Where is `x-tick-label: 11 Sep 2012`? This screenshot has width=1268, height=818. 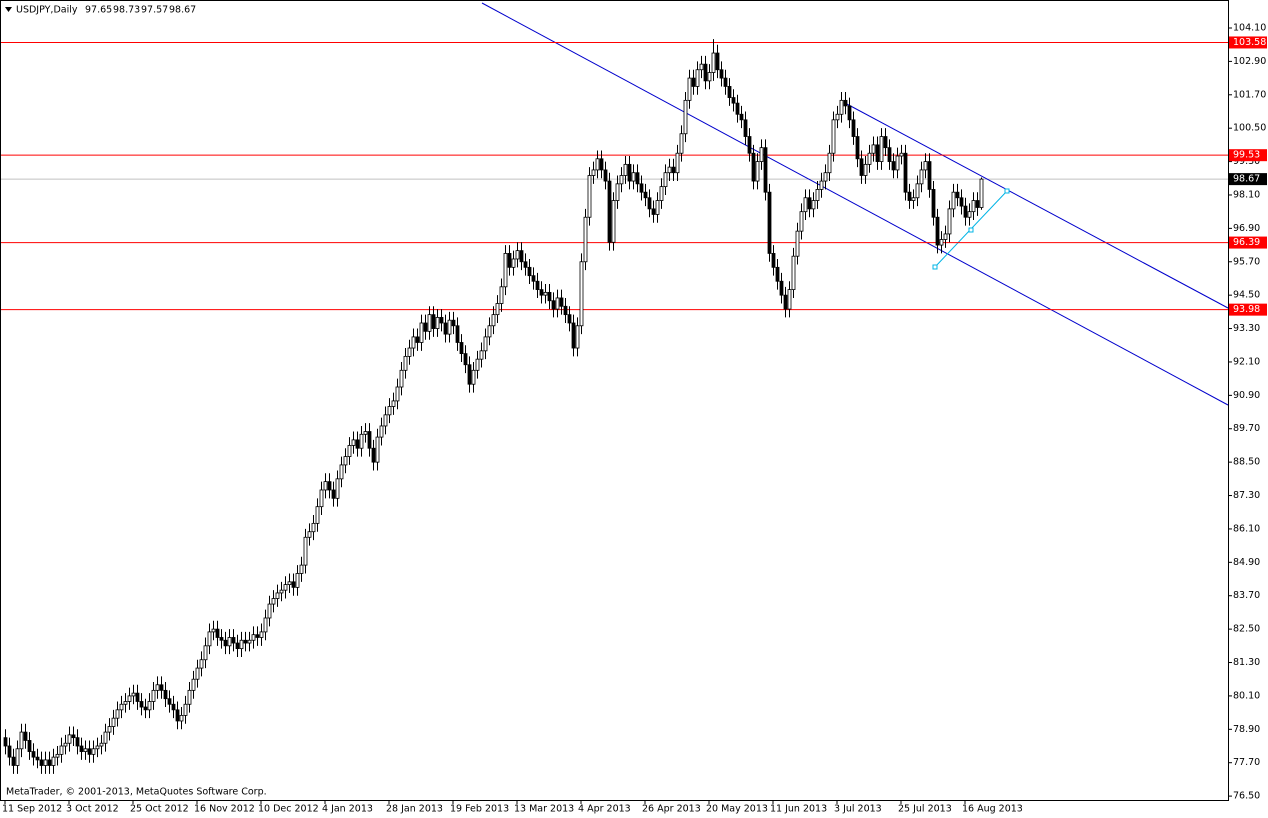
x-tick-label: 11 Sep 2012 is located at coordinates (32, 809).